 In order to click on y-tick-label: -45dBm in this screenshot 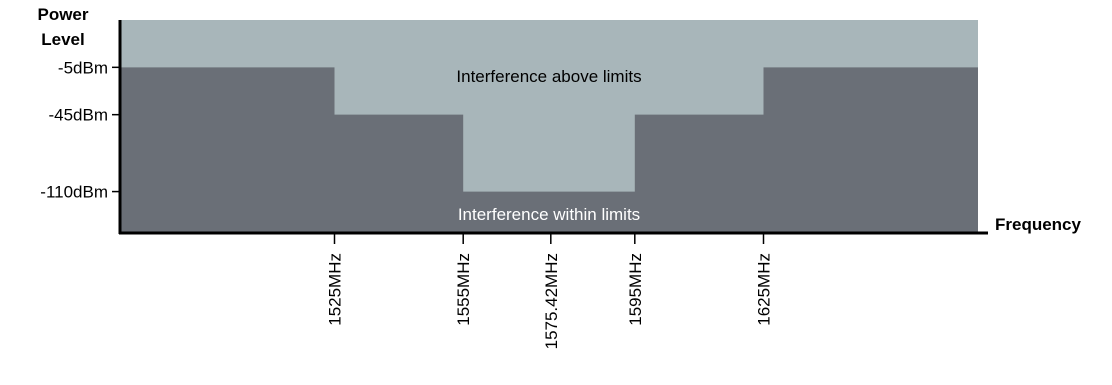, I will do `click(78, 115)`.